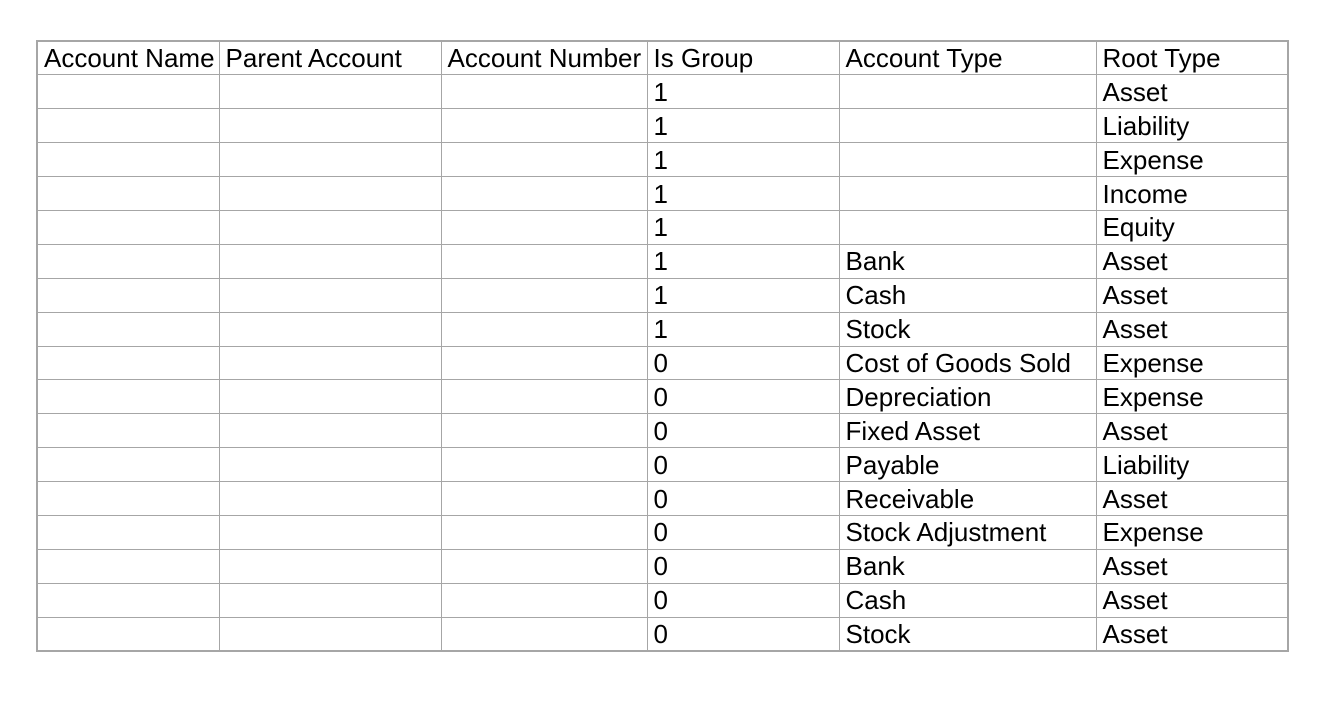 The width and height of the screenshot is (1340, 706). What do you see at coordinates (128, 58) in the screenshot?
I see `column-header-account-name: Account Name` at bounding box center [128, 58].